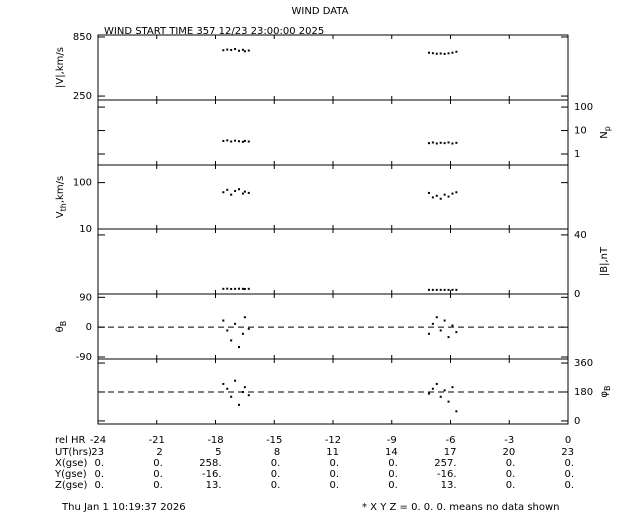 The height and width of the screenshot is (512, 640). Describe the element at coordinates (215, 440) in the screenshot. I see `x-tick-label: -18` at that location.